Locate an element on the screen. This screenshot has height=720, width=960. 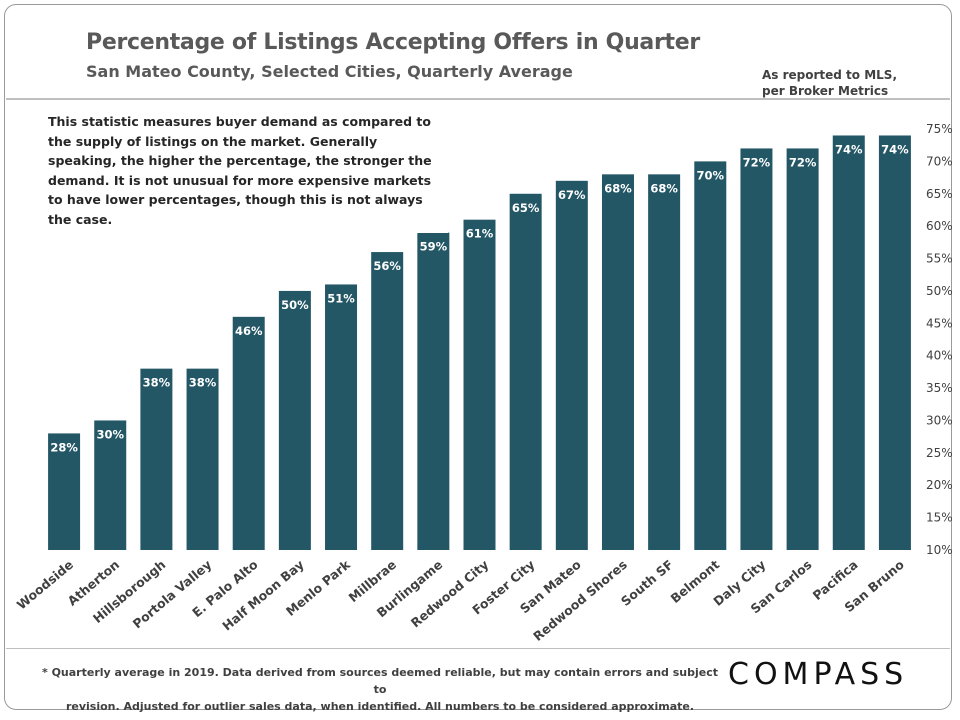
y-tick-label: 25% is located at coordinates (939, 453).